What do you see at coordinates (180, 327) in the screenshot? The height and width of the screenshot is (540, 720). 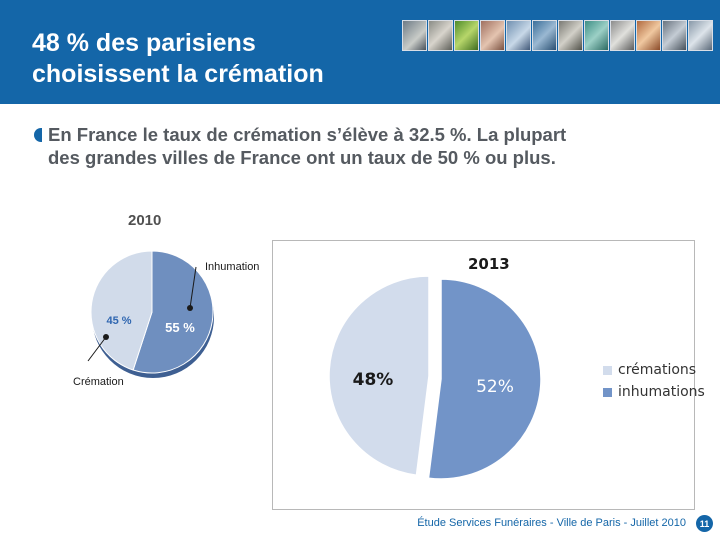 I see `chart-2010-label-inhumation: 55 %` at bounding box center [180, 327].